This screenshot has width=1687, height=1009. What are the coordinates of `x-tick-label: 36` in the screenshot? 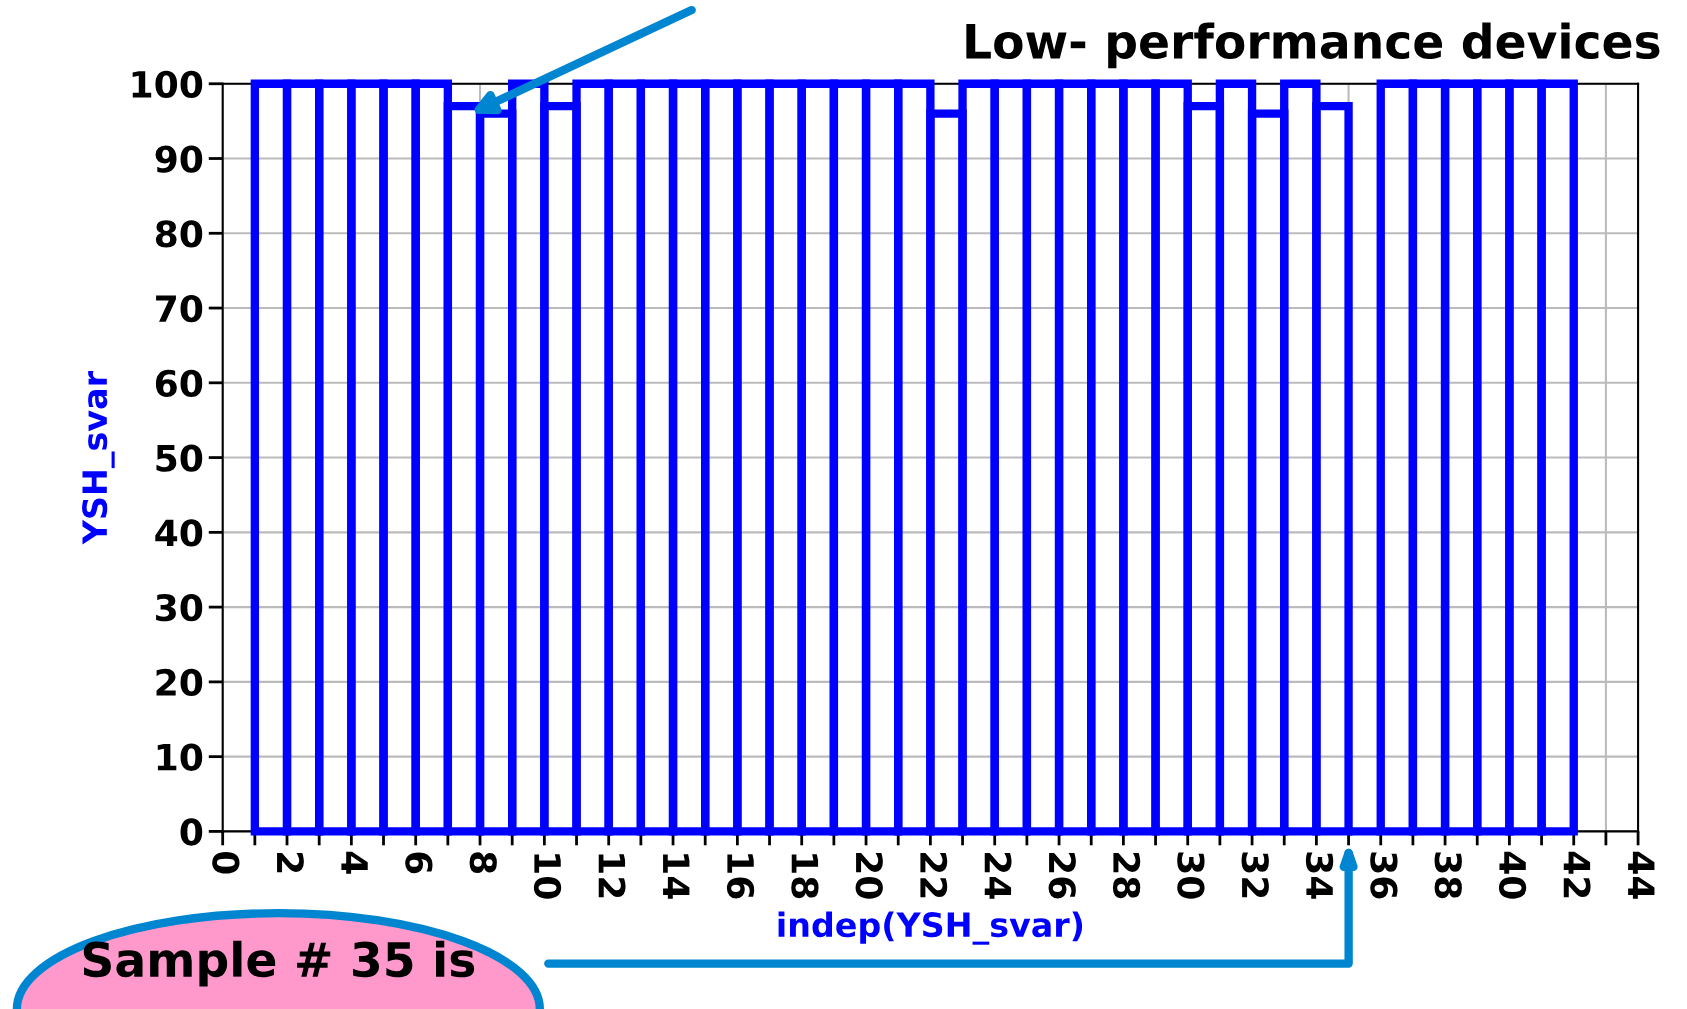 It's located at (1384, 875).